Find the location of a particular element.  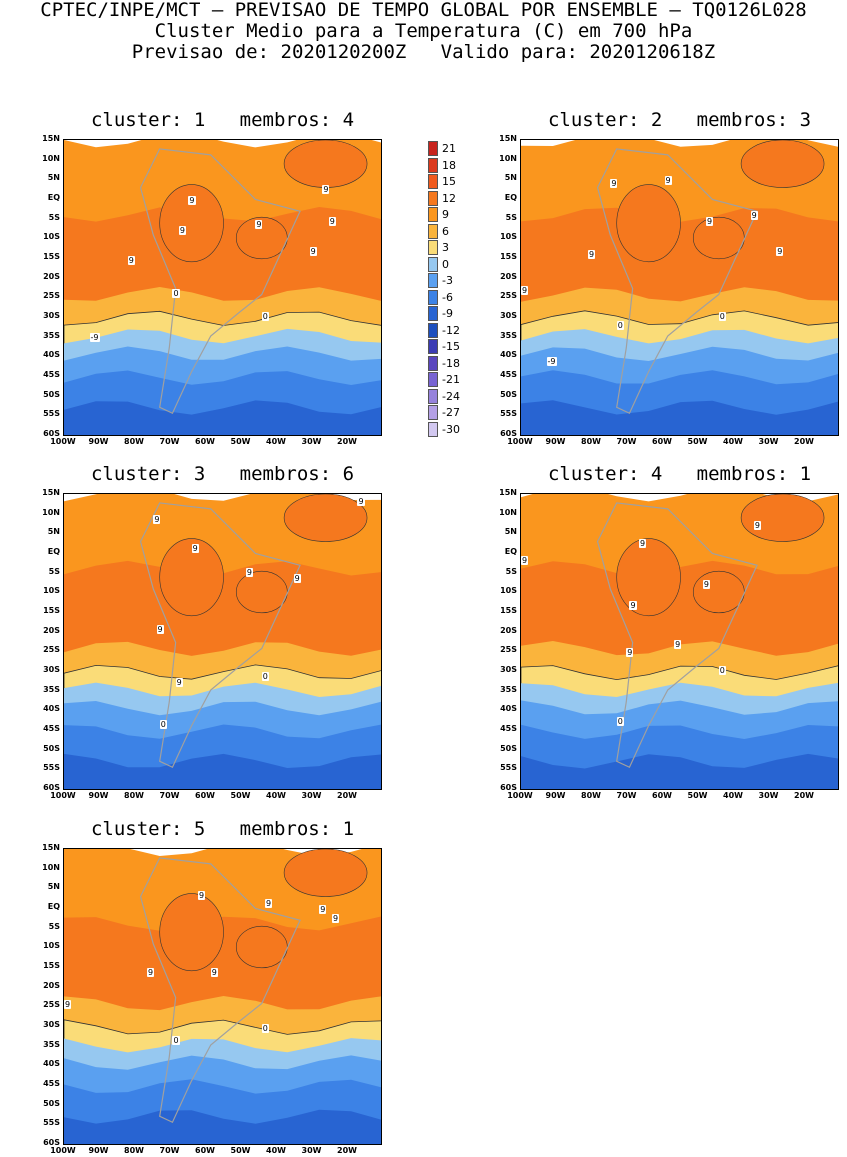

legend-label: -21 is located at coordinates (451, 379).